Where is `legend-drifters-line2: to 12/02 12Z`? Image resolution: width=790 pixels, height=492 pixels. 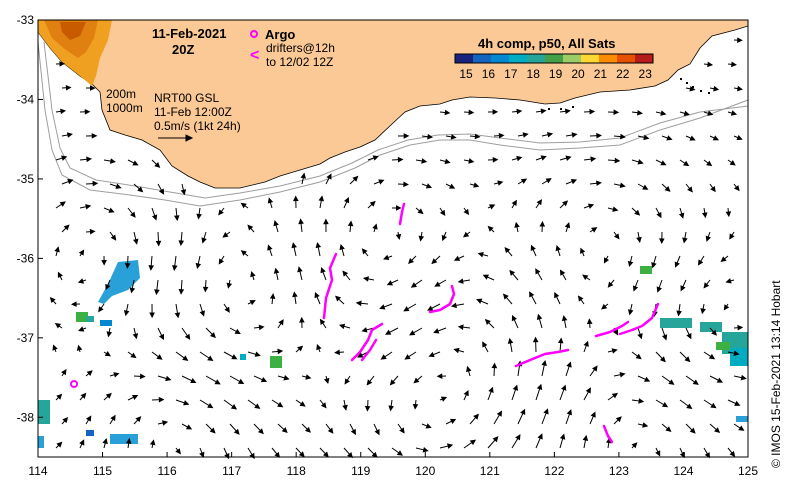 legend-drifters-line2: to 12/02 12Z is located at coordinates (299, 62).